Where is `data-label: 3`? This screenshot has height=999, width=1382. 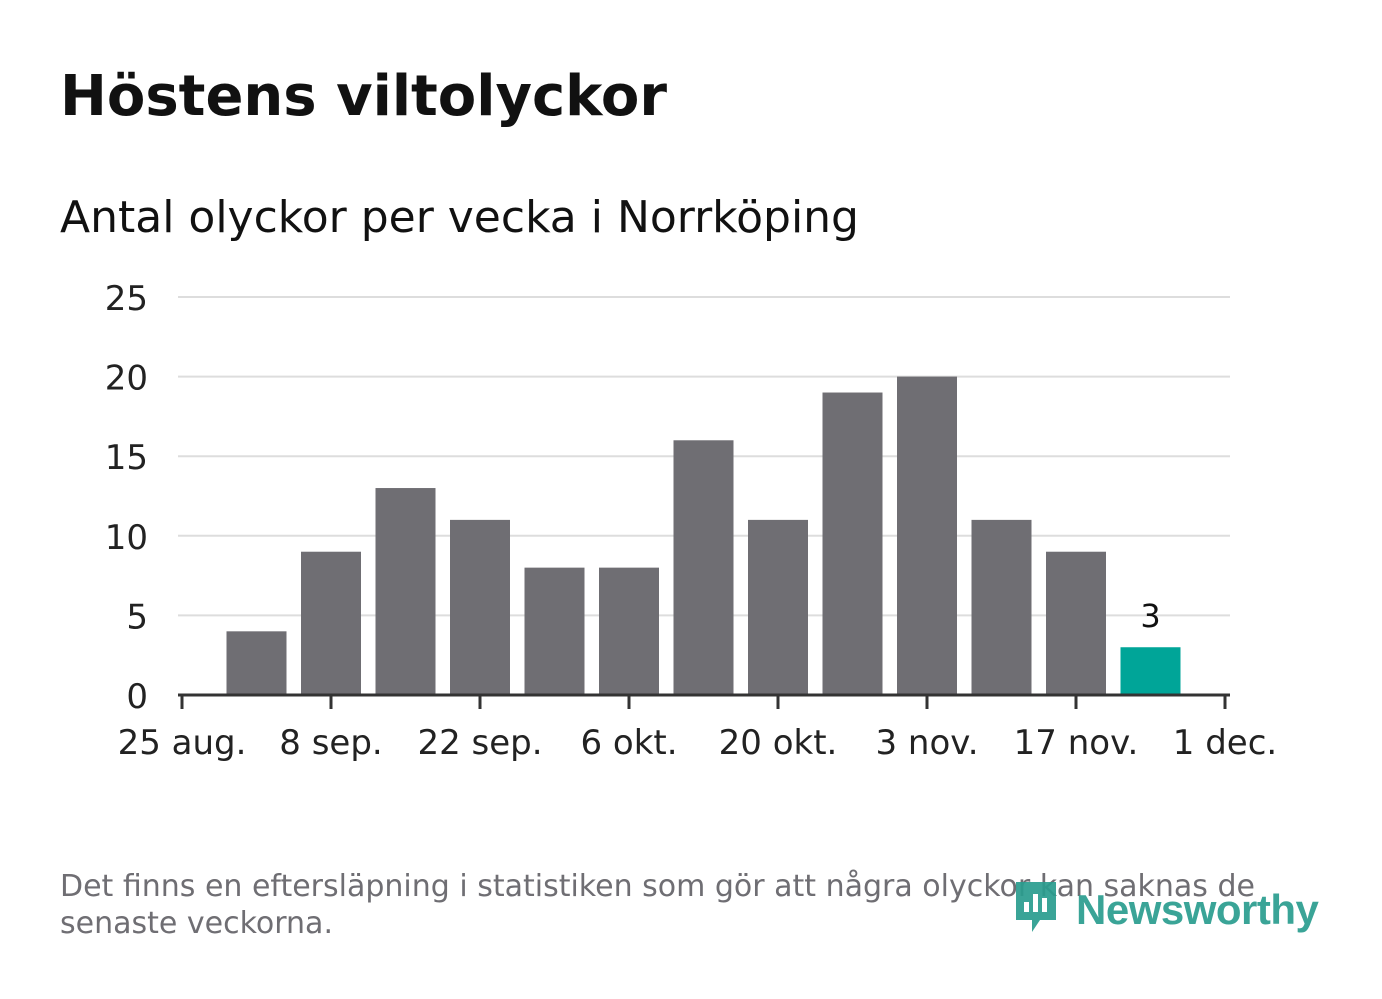 data-label: 3 is located at coordinates (1150, 616).